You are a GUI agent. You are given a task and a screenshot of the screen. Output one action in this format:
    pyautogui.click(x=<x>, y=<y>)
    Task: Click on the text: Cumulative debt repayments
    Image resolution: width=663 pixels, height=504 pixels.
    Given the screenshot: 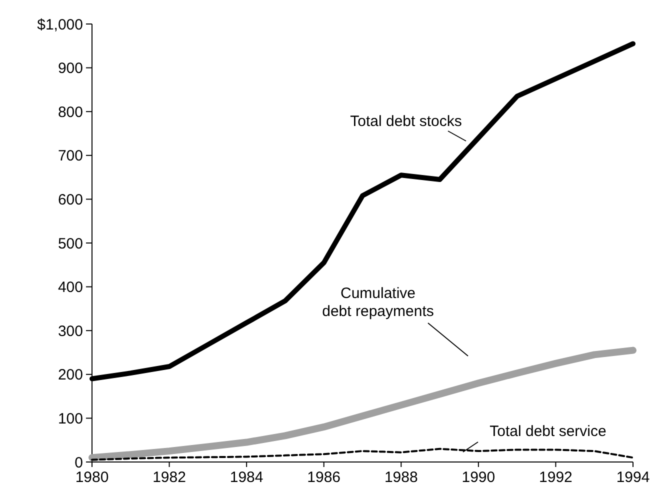 What is the action you would take?
    pyautogui.click(x=378, y=302)
    